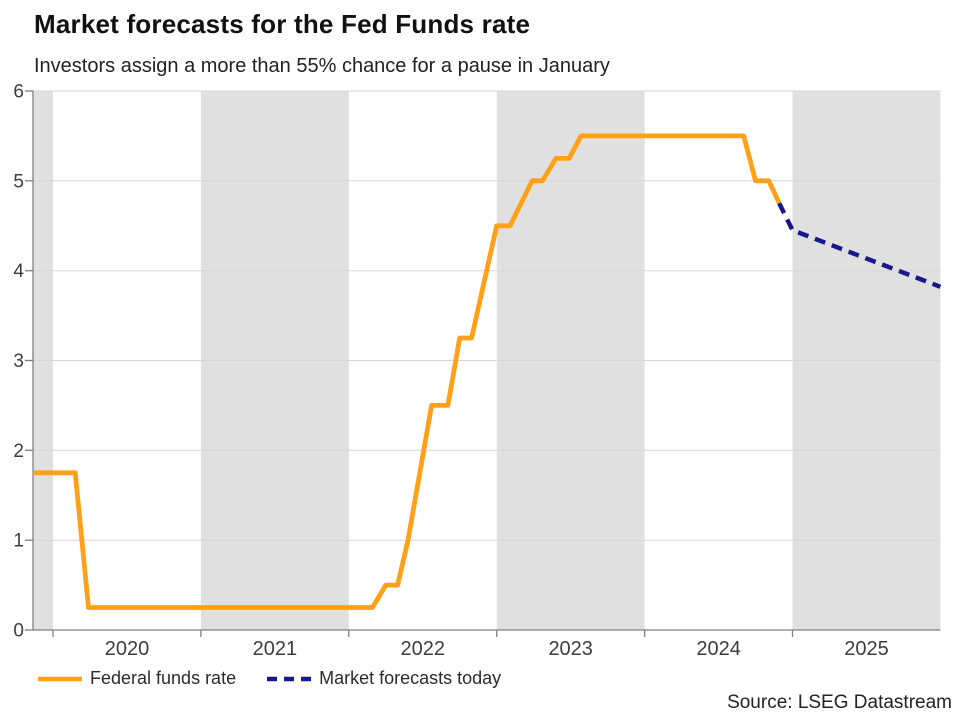 This screenshot has height=720, width=960. Describe the element at coordinates (859, 245) in the screenshot. I see `market-forecast-line` at that location.